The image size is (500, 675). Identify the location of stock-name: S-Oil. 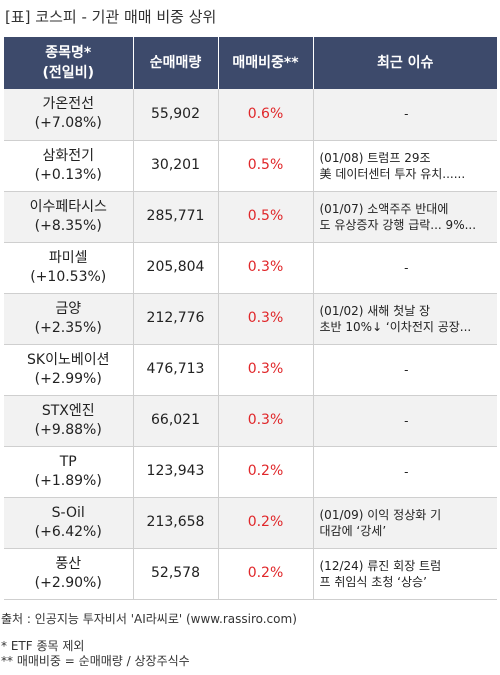
(68, 512).